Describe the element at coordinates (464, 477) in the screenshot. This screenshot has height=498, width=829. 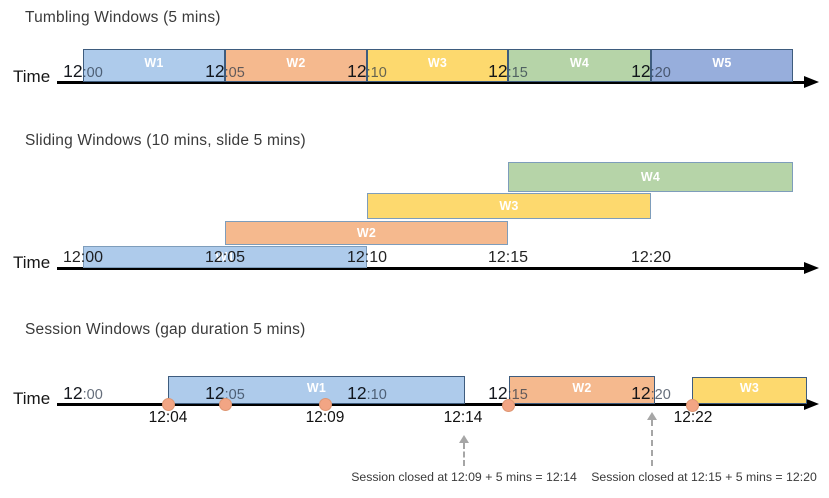
I see `session-close-annotation: Session closed at 12:09 + 5 mins = 12:14` at that location.